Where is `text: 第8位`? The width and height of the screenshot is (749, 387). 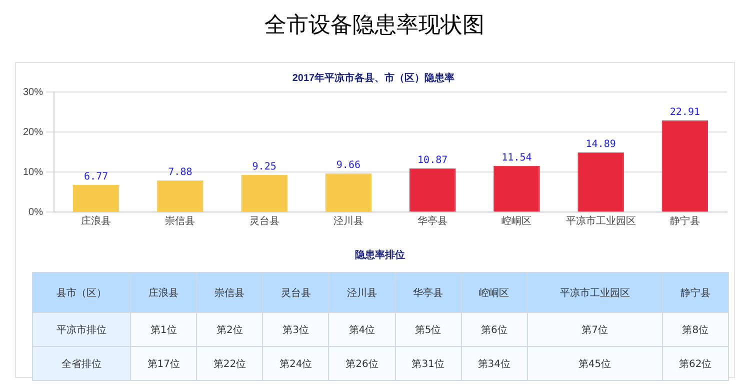 text: 第8位 is located at coordinates (695, 329).